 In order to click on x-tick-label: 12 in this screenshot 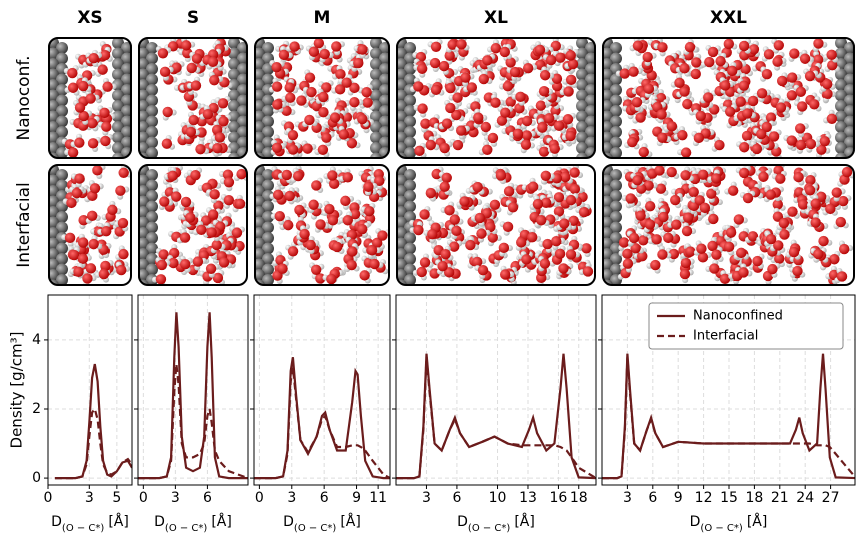, I will do `click(704, 498)`.